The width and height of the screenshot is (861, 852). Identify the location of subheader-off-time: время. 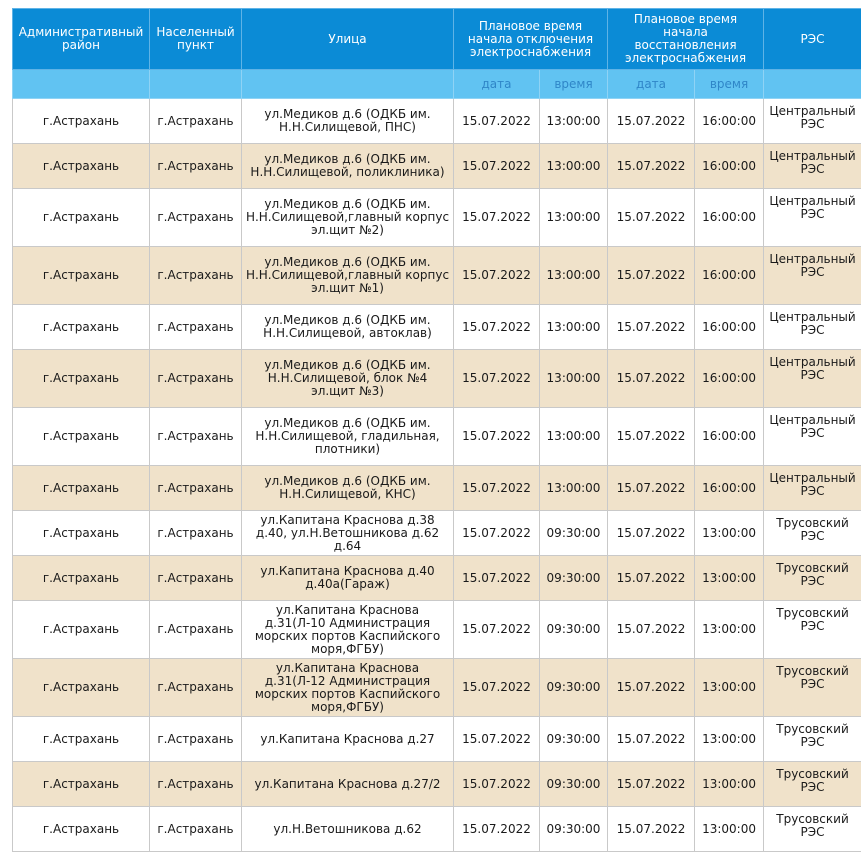
(574, 84).